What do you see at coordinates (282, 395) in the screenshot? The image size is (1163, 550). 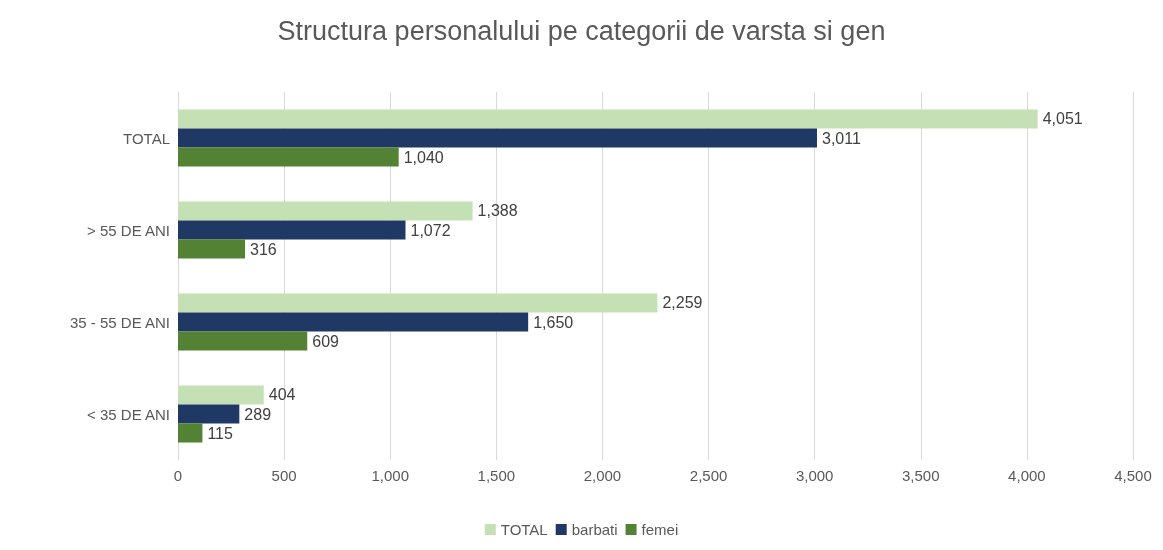 I see `data-label: 404` at bounding box center [282, 395].